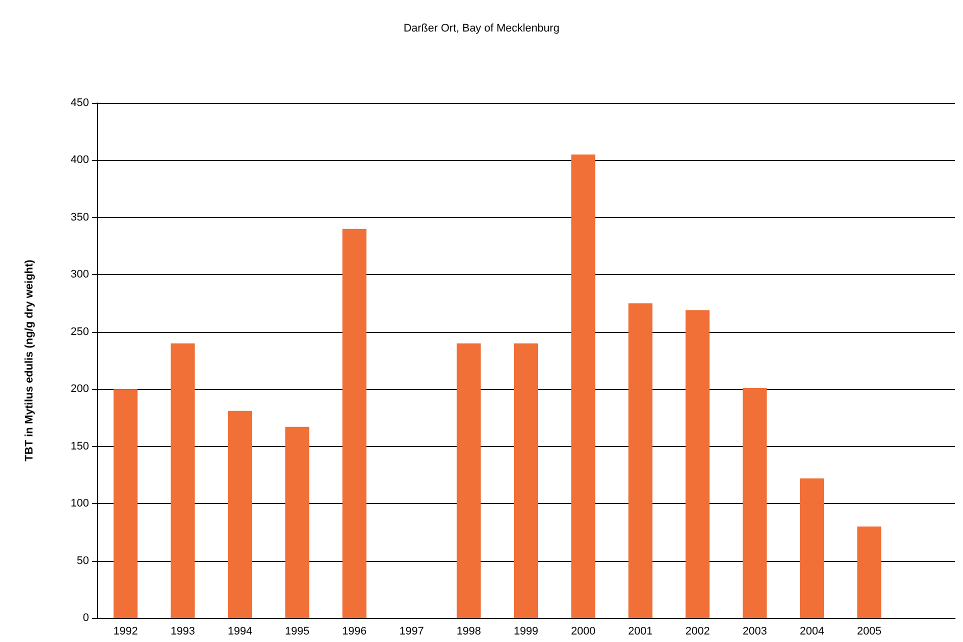  Describe the element at coordinates (125, 632) in the screenshot. I see `x-tick-label: 1992` at that location.